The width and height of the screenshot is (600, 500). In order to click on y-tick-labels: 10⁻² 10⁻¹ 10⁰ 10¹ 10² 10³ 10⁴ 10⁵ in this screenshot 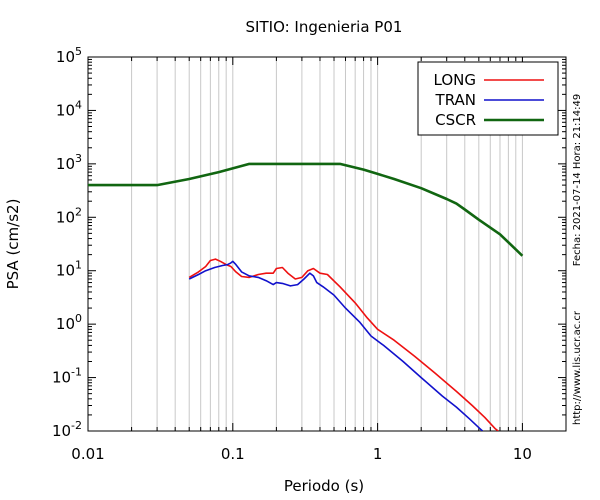, I will do `click(67, 242)`.